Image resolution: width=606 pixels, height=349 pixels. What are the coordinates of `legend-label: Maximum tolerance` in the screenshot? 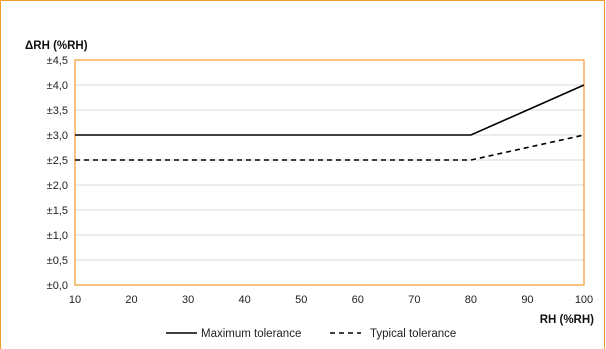 It's located at (251, 334).